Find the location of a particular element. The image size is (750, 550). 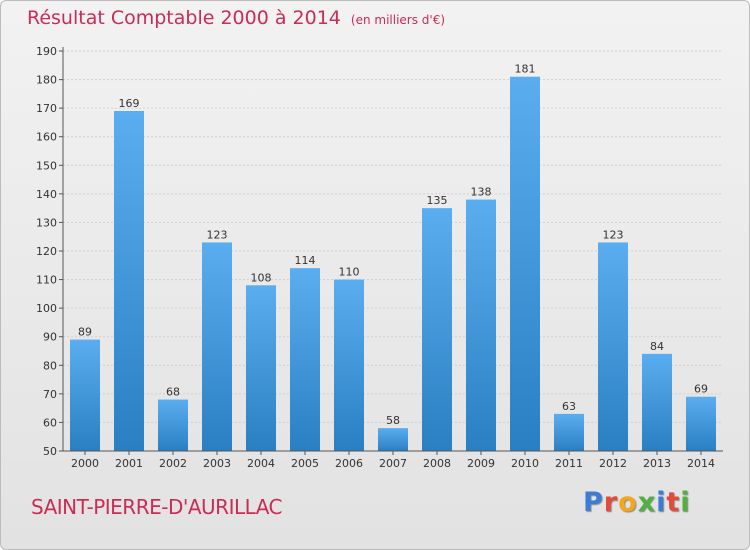

x-tick-label: 2010 is located at coordinates (525, 463).